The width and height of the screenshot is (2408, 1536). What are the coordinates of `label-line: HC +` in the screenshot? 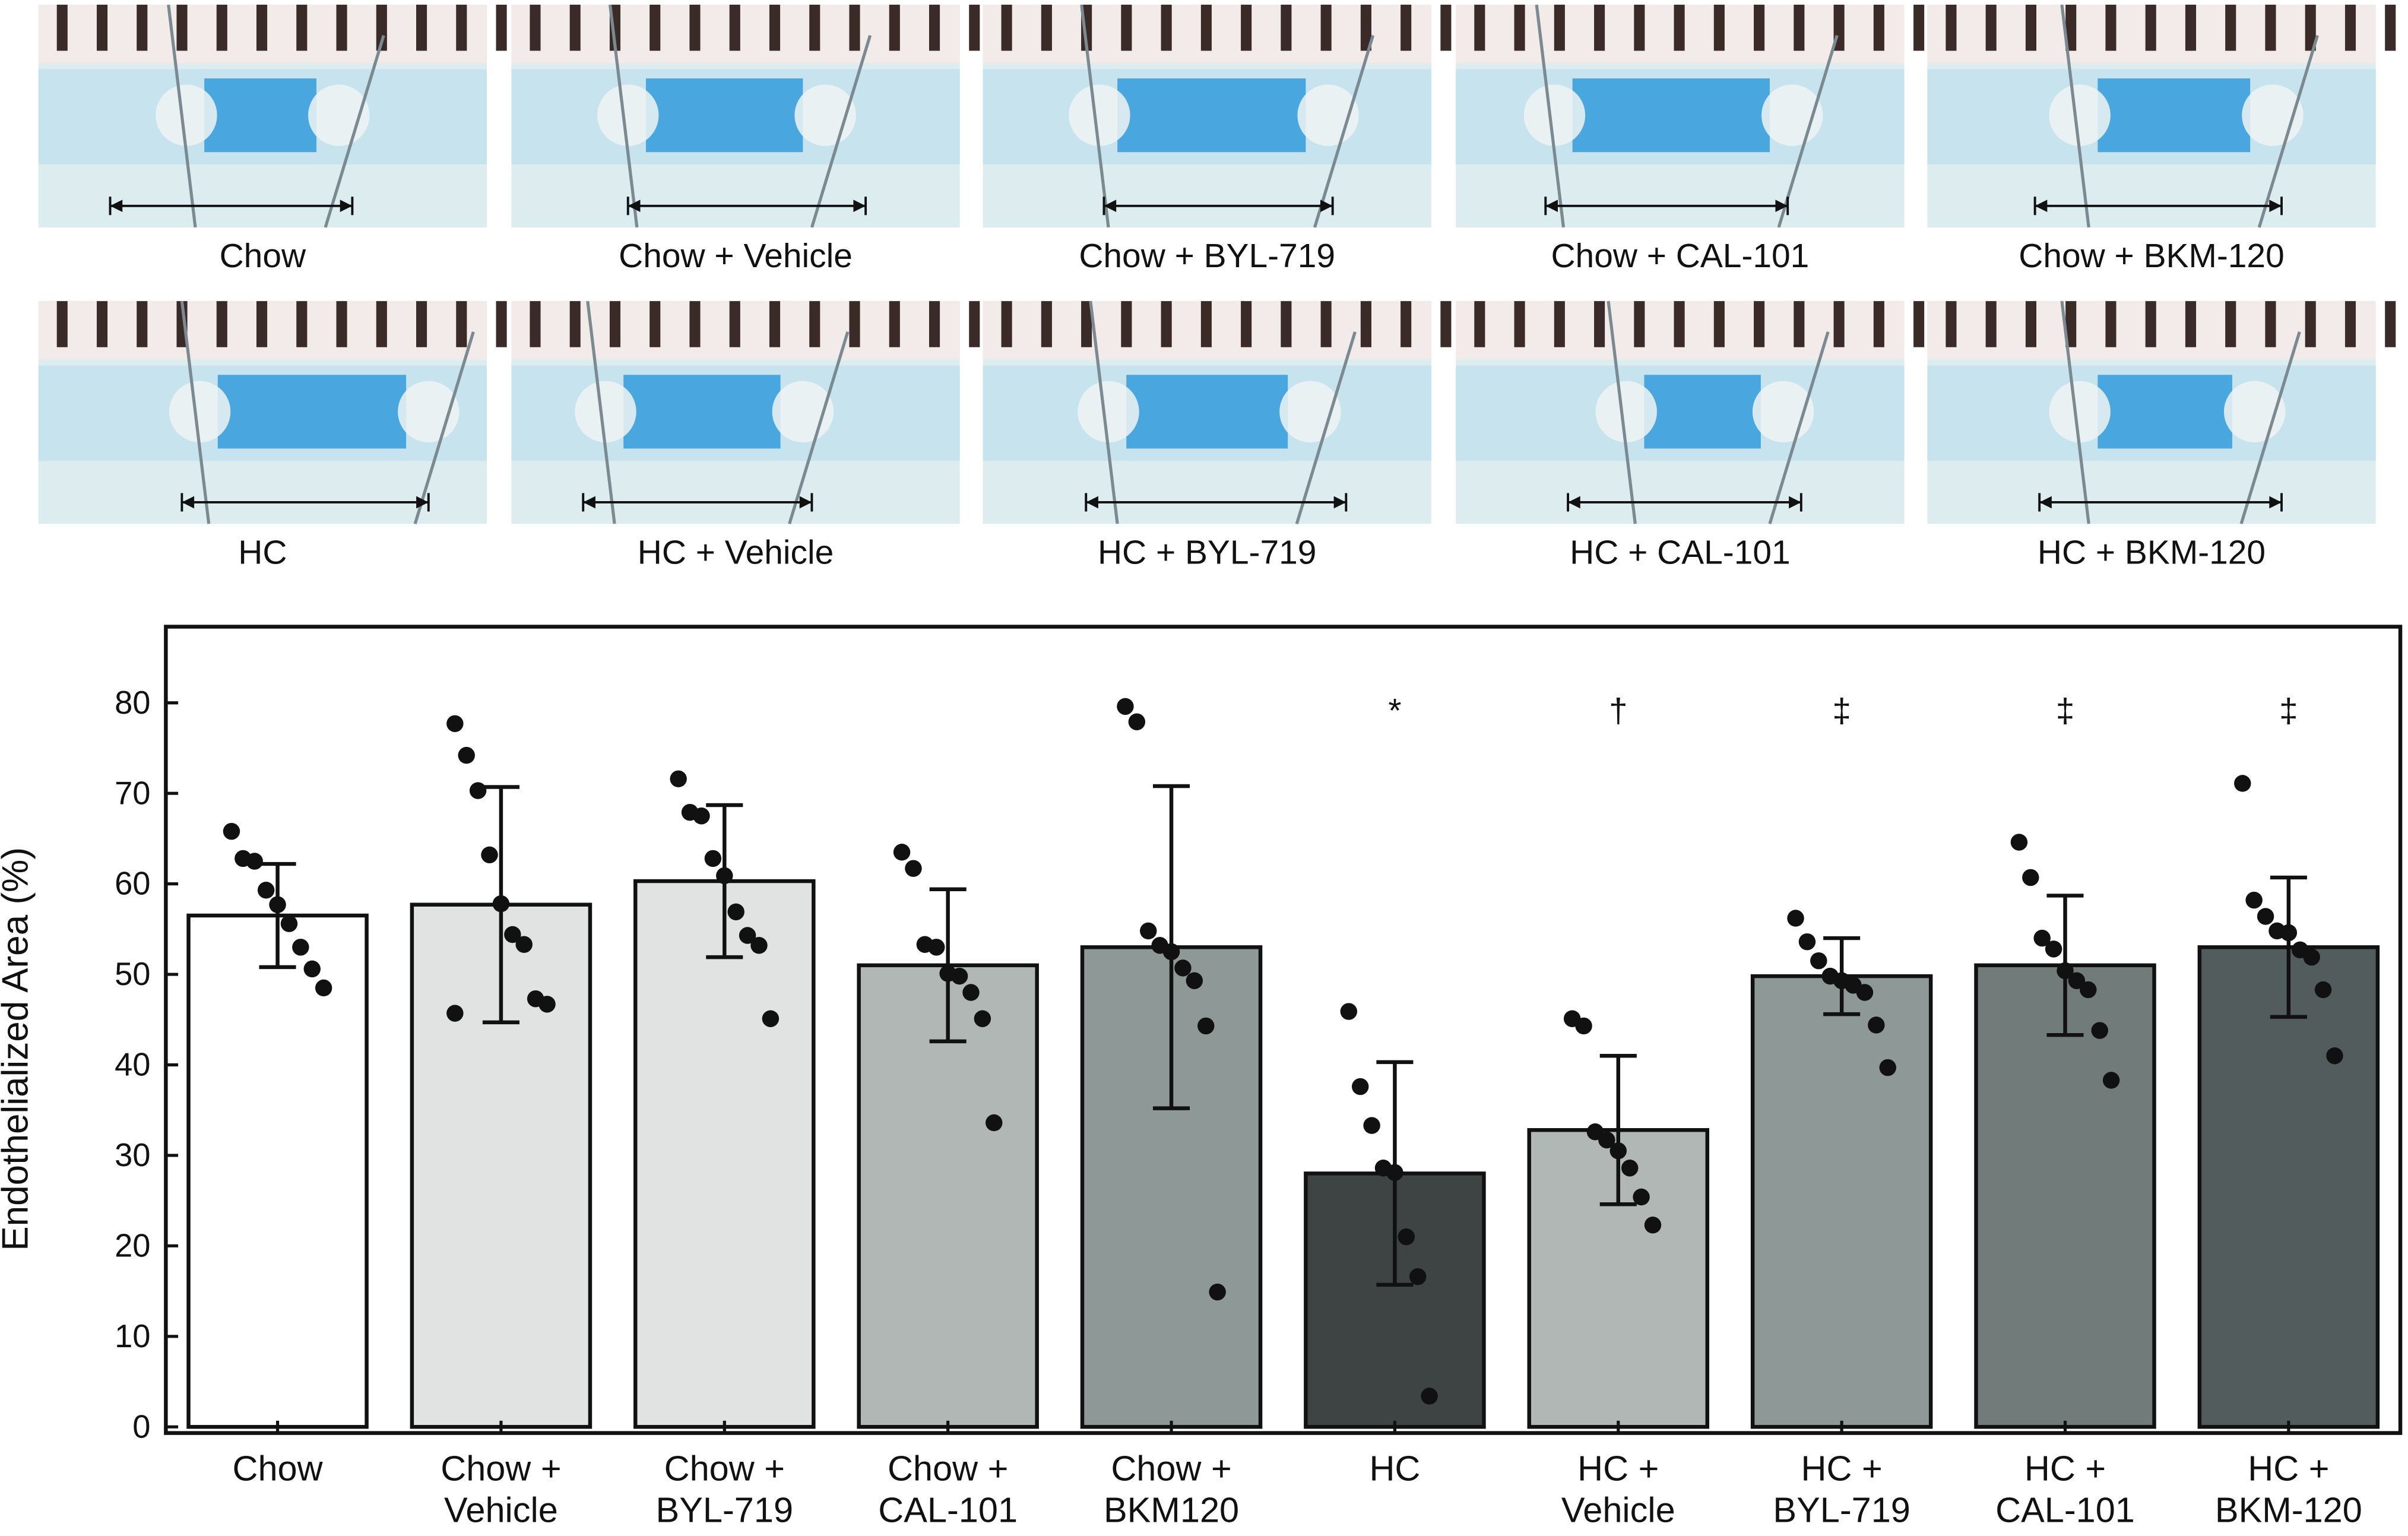 It's located at (2065, 1469).